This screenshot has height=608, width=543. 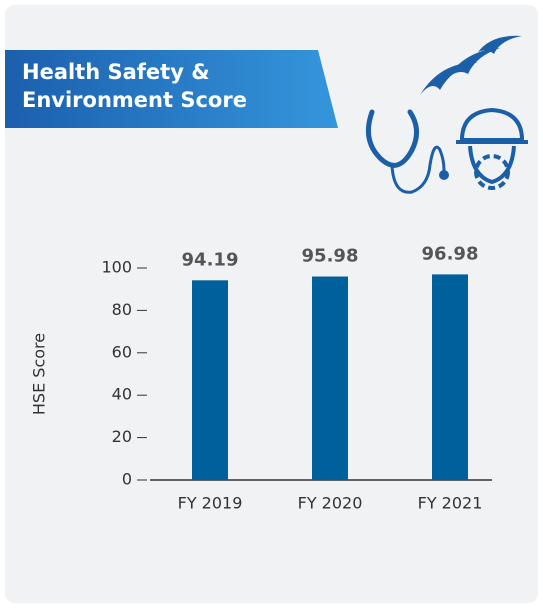 I want to click on value-label: 95.98, so click(x=330, y=256).